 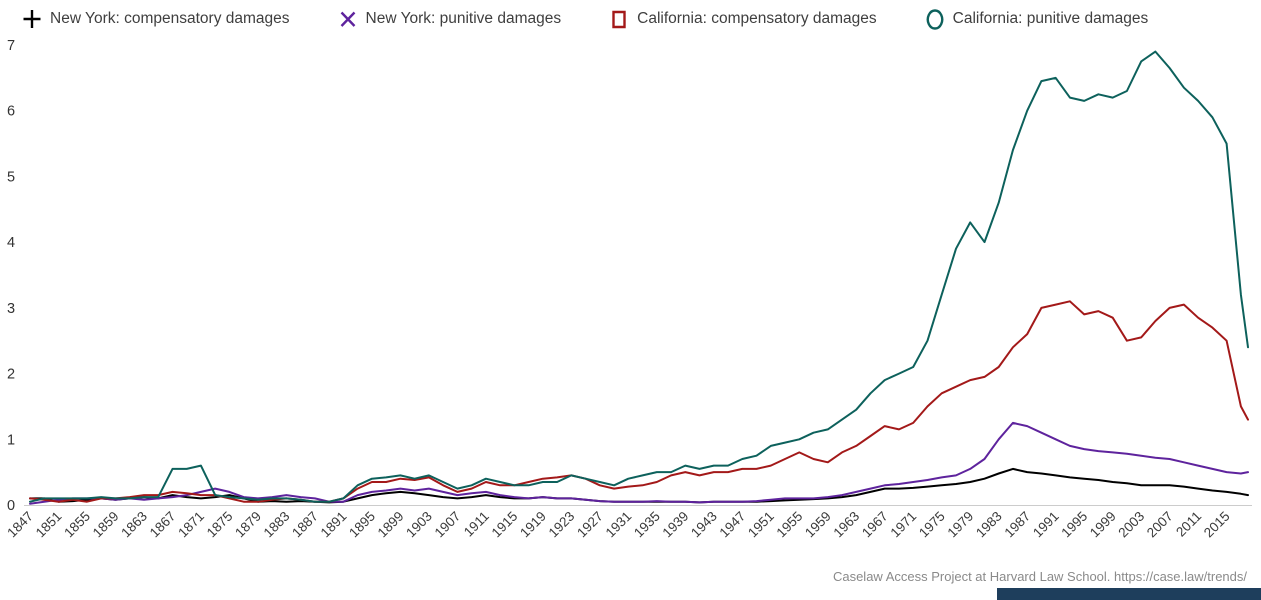 What do you see at coordinates (347, 19) in the screenshot?
I see `x-marker-icon` at bounding box center [347, 19].